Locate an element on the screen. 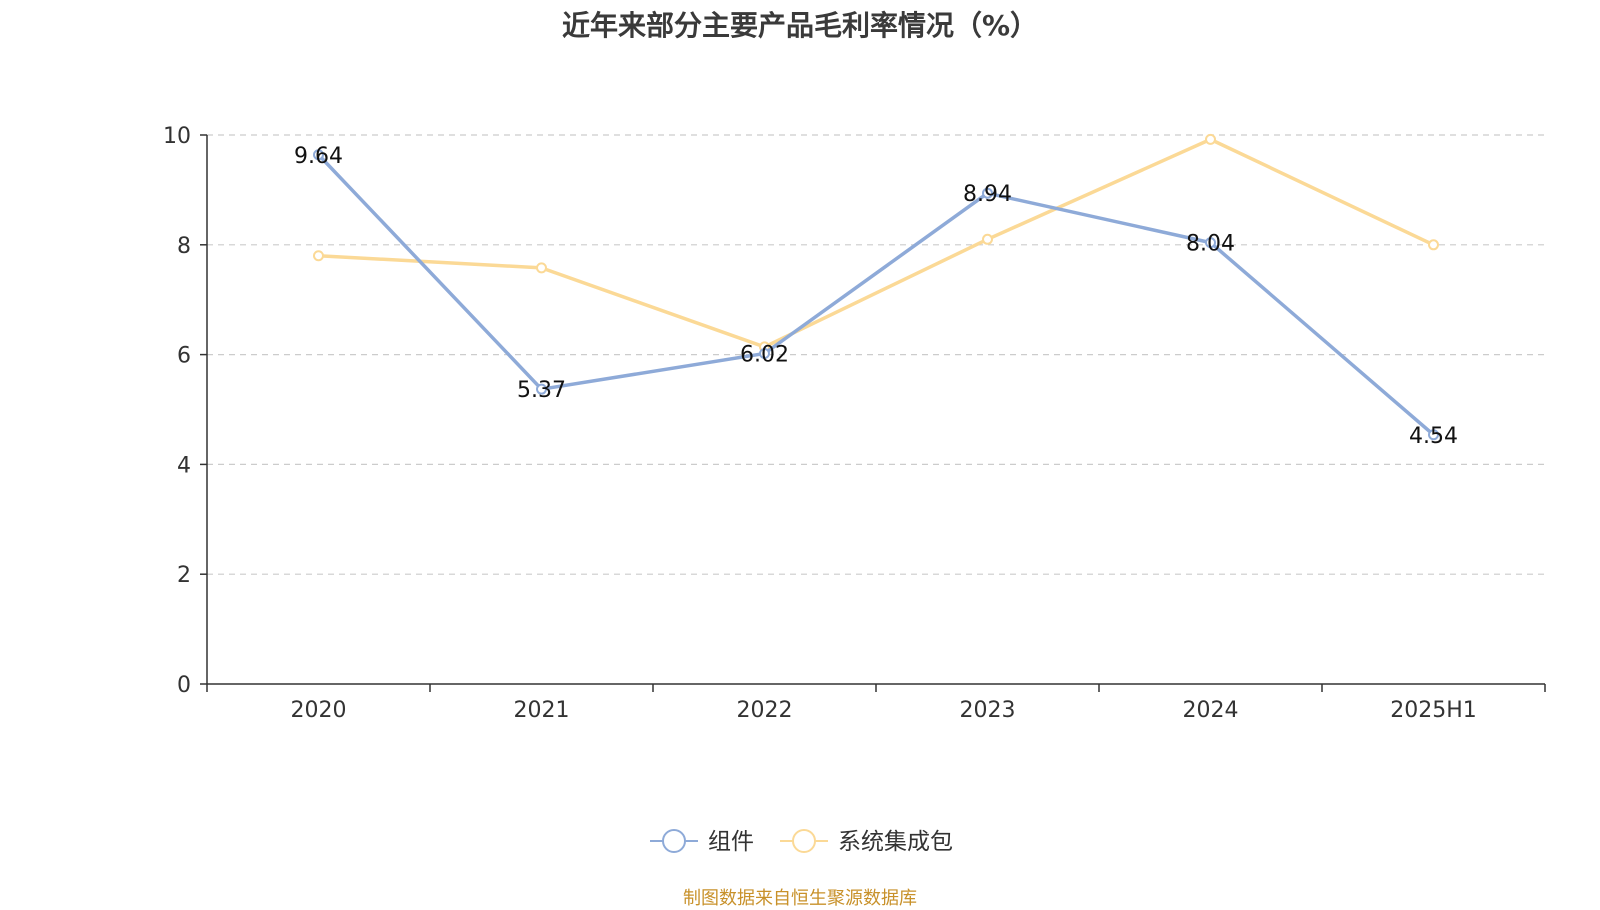  data-label: 8.04 is located at coordinates (1210, 244).